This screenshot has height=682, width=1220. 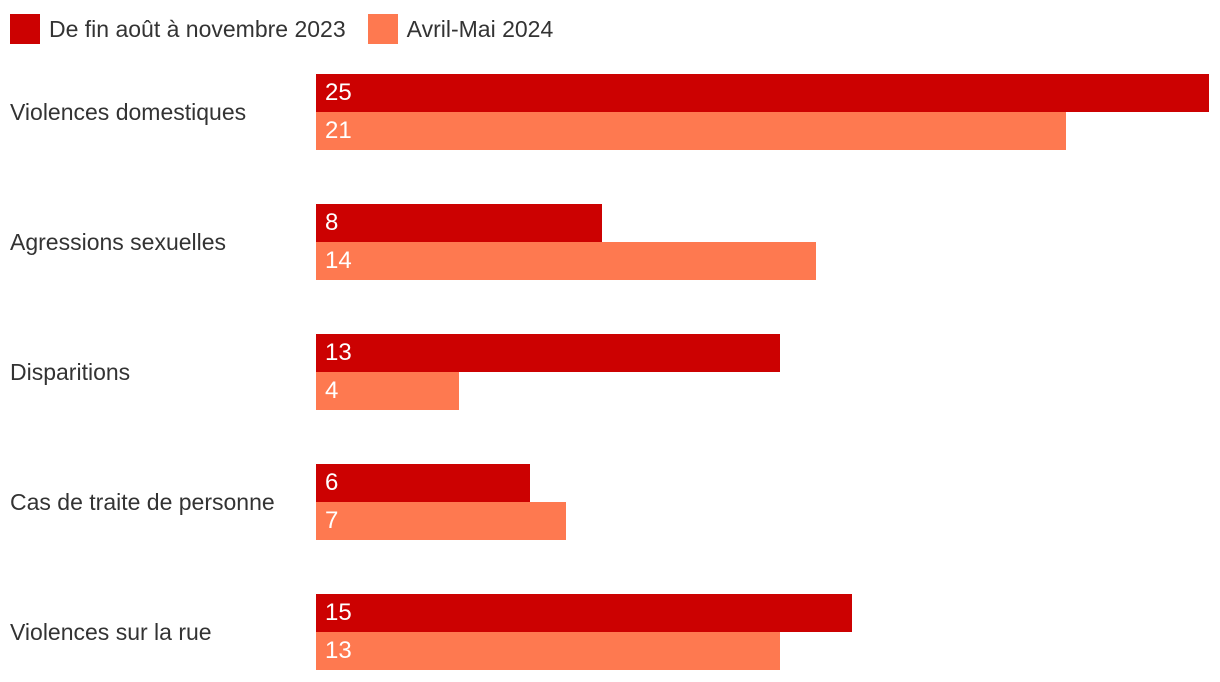 I want to click on bar-value-label: 15, so click(x=338, y=612).